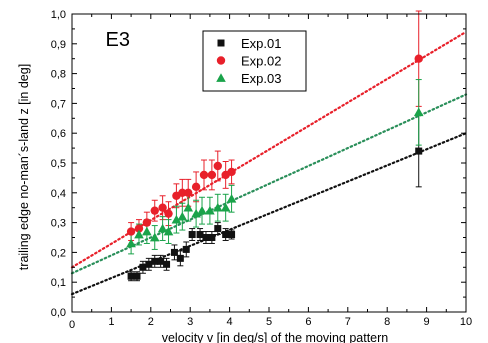 The height and width of the screenshot is (343, 488). I want to click on x-tick-label: 3, so click(190, 322).